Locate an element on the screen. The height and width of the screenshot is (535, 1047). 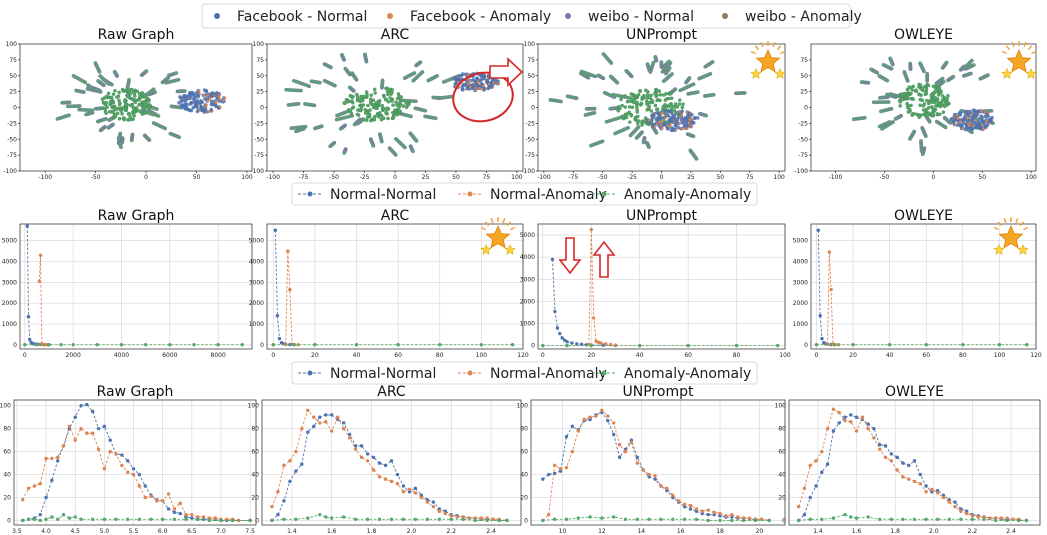
legend-row1-label-nn: Normal-Normal is located at coordinates (383, 195).